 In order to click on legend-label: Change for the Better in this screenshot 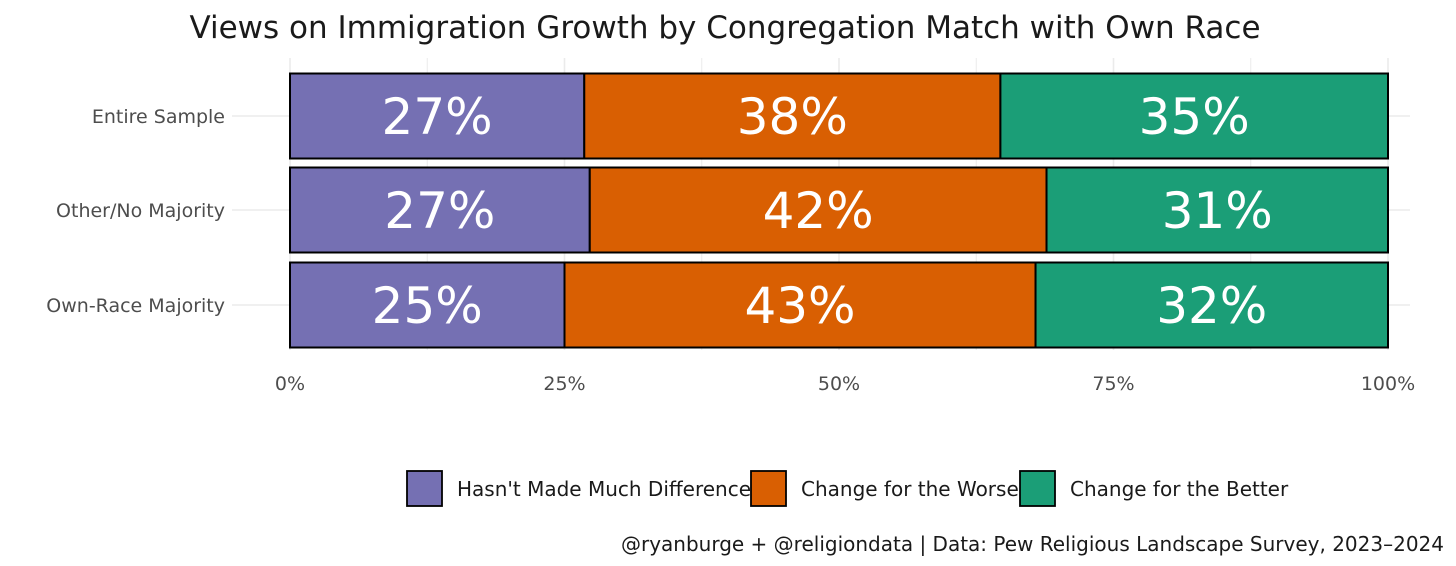, I will do `click(1179, 489)`.